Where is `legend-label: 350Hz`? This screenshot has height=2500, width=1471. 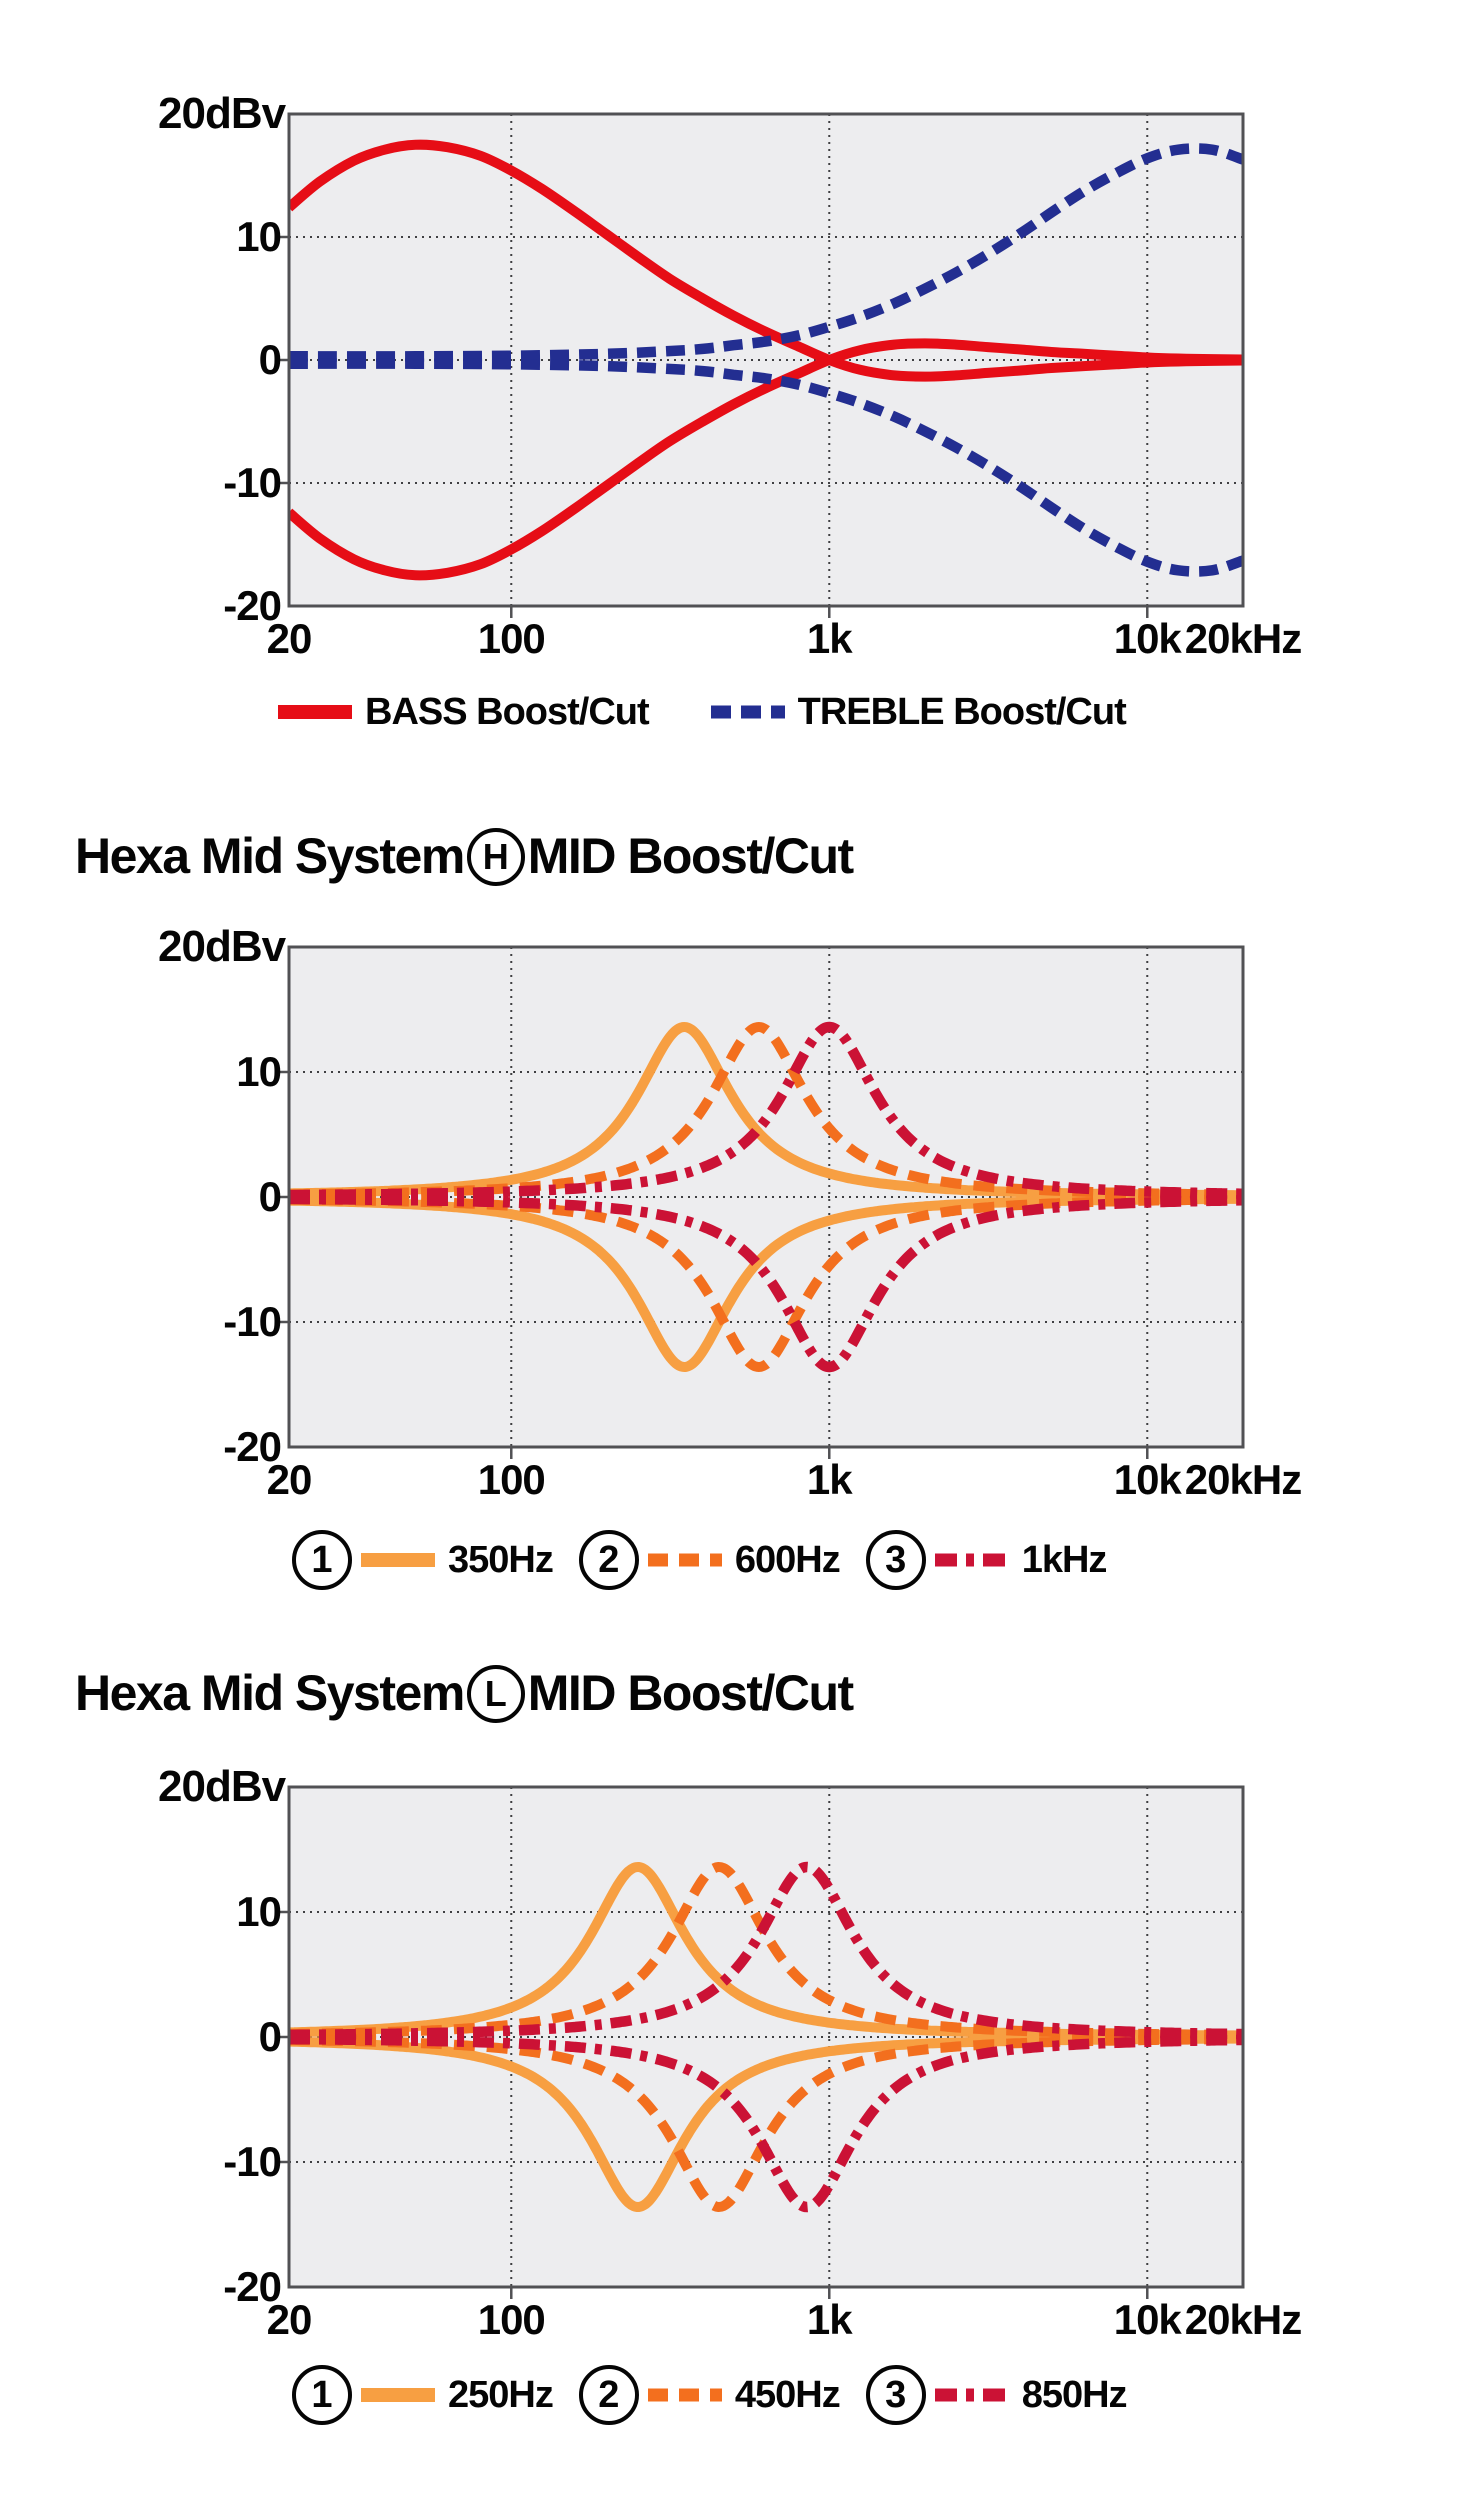 legend-label: 350Hz is located at coordinates (501, 1560).